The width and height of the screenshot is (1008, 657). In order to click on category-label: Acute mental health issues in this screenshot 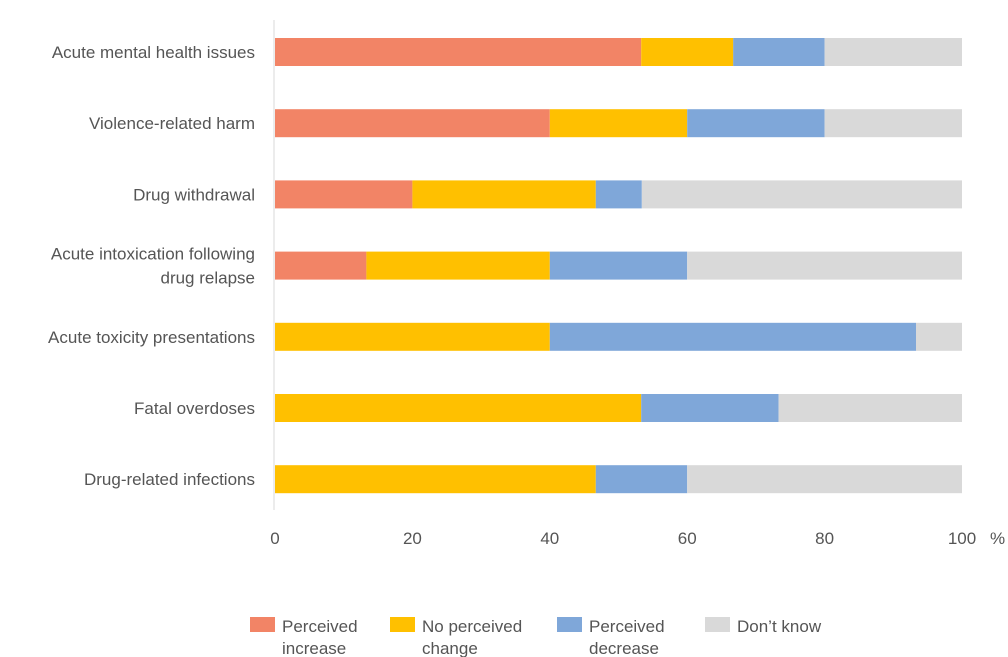, I will do `click(153, 52)`.